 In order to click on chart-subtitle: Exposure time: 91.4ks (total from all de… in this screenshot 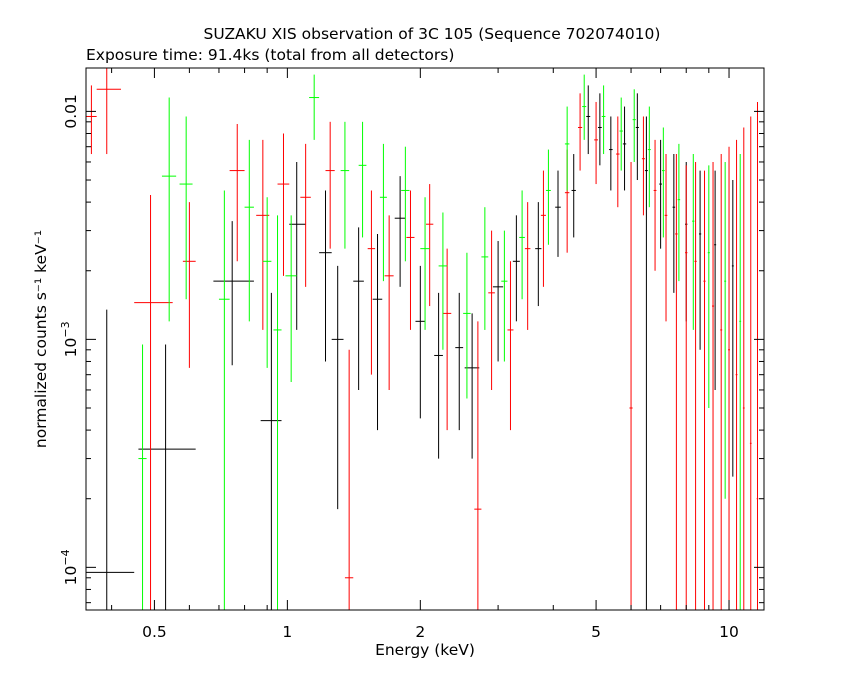, I will do `click(270, 55)`.